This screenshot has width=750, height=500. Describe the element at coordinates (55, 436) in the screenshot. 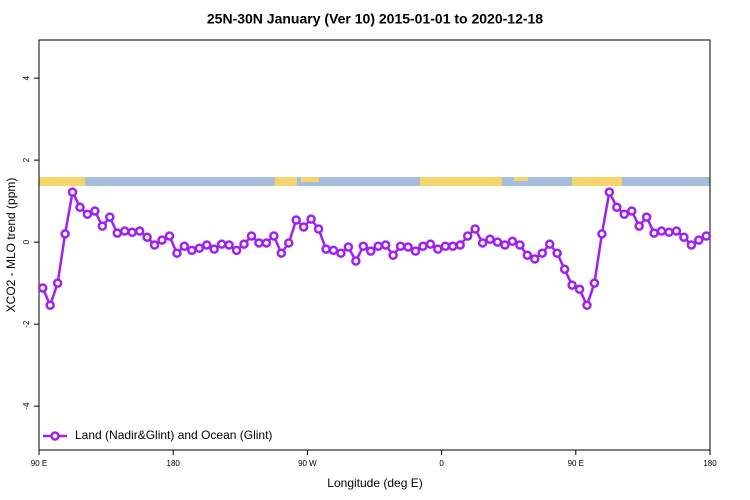

I see `legend-marker` at that location.